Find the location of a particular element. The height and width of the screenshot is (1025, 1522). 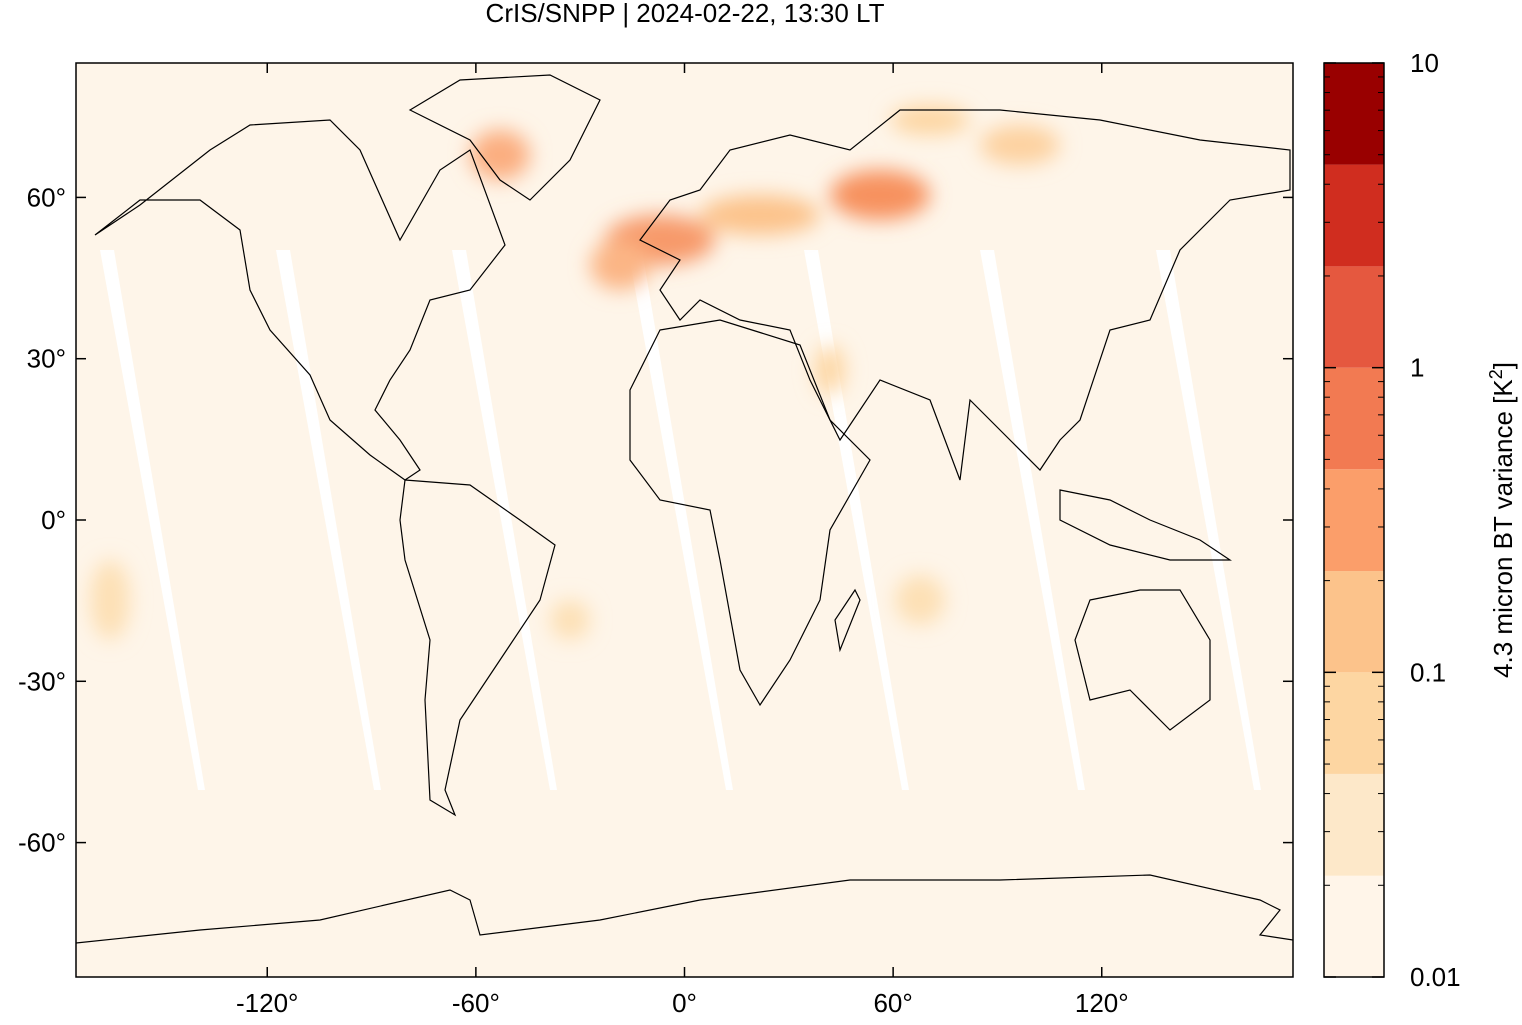

x-tick-label: -120° is located at coordinates (267, 1003).